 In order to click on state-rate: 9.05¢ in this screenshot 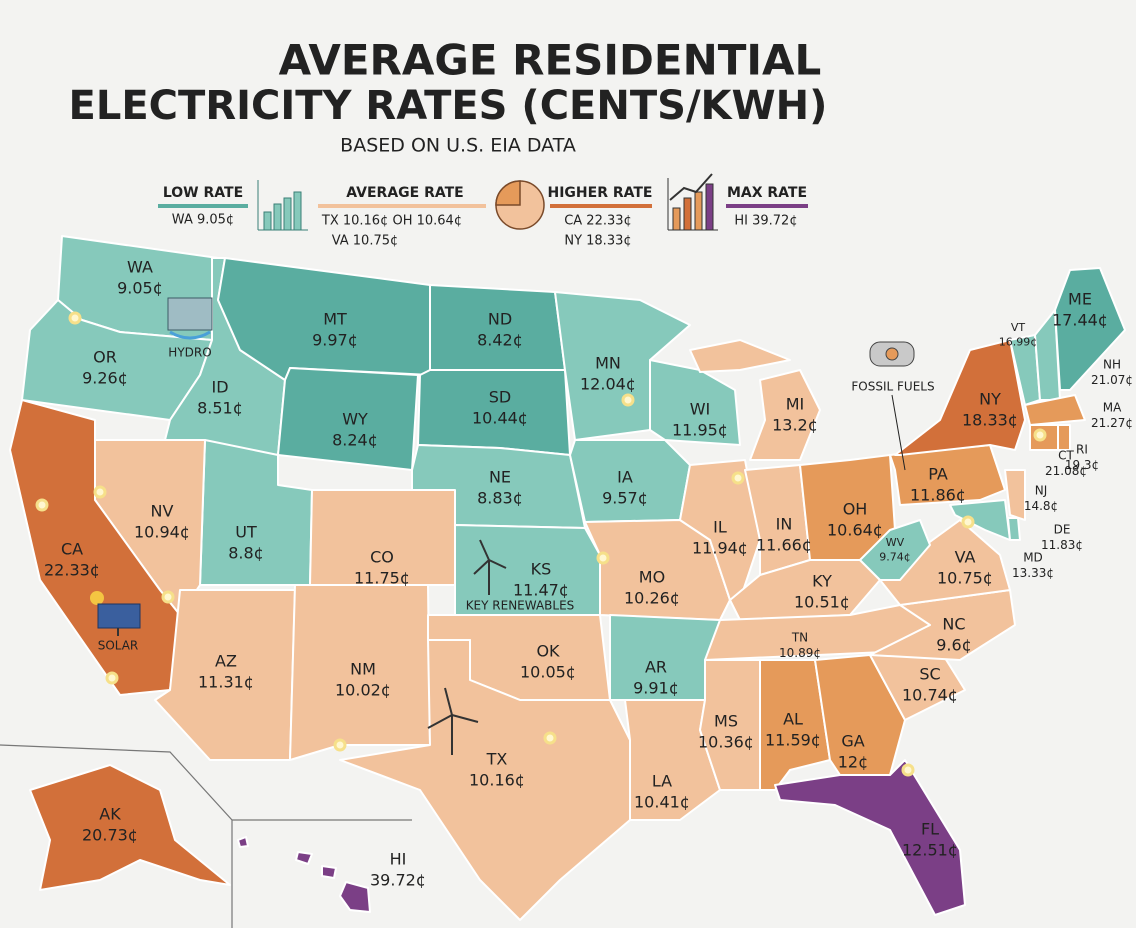, I will do `click(140, 287)`.